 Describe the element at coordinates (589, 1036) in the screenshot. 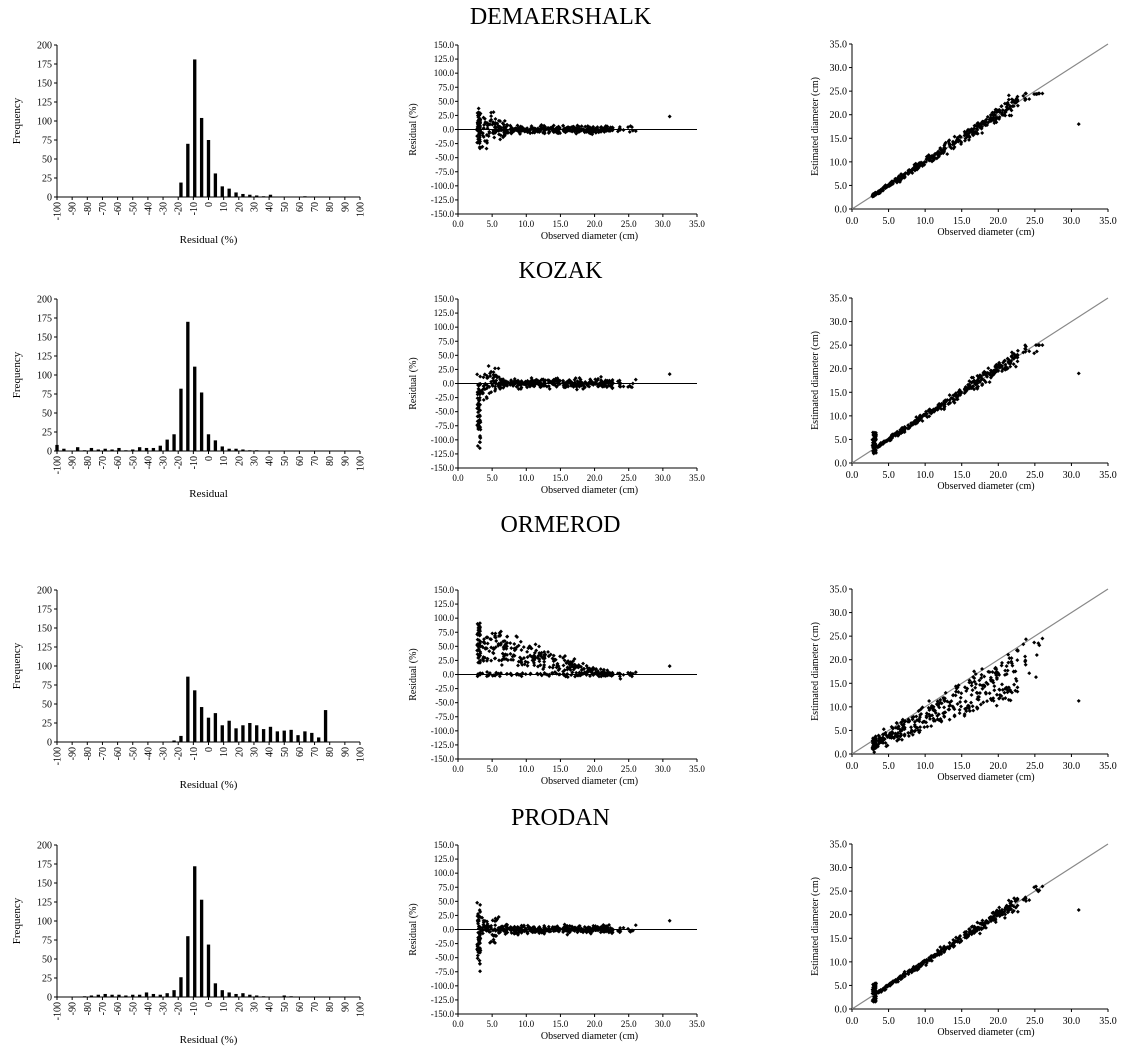

I see `res-xlabel: Observed diameter (cm)` at that location.